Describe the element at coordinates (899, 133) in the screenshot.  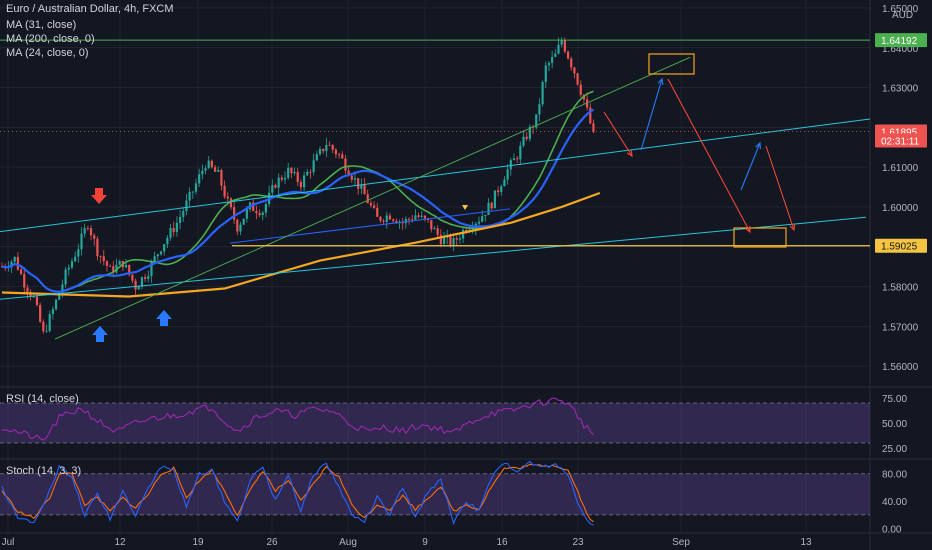
I see `price-tag-label: 1.61895` at that location.